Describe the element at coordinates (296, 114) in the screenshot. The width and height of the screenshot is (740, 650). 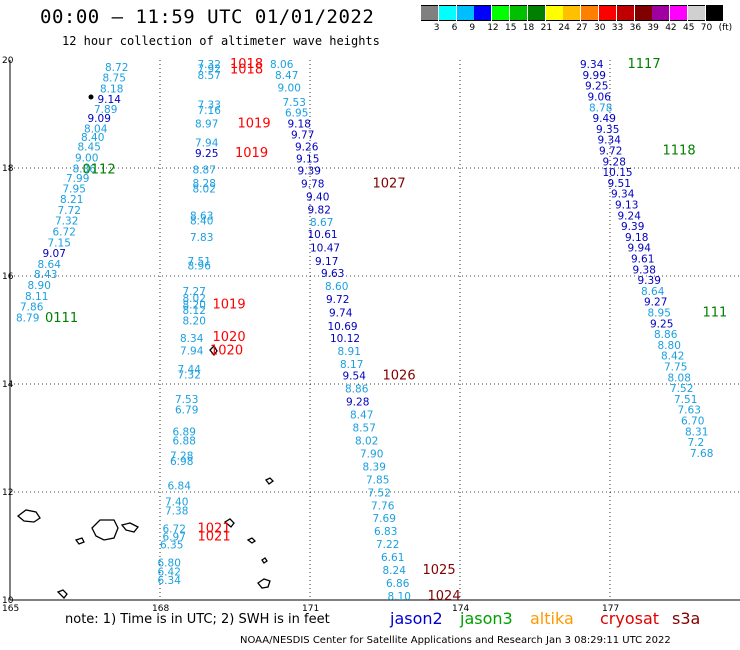
I see `wave-height-label: 6.95` at that location.